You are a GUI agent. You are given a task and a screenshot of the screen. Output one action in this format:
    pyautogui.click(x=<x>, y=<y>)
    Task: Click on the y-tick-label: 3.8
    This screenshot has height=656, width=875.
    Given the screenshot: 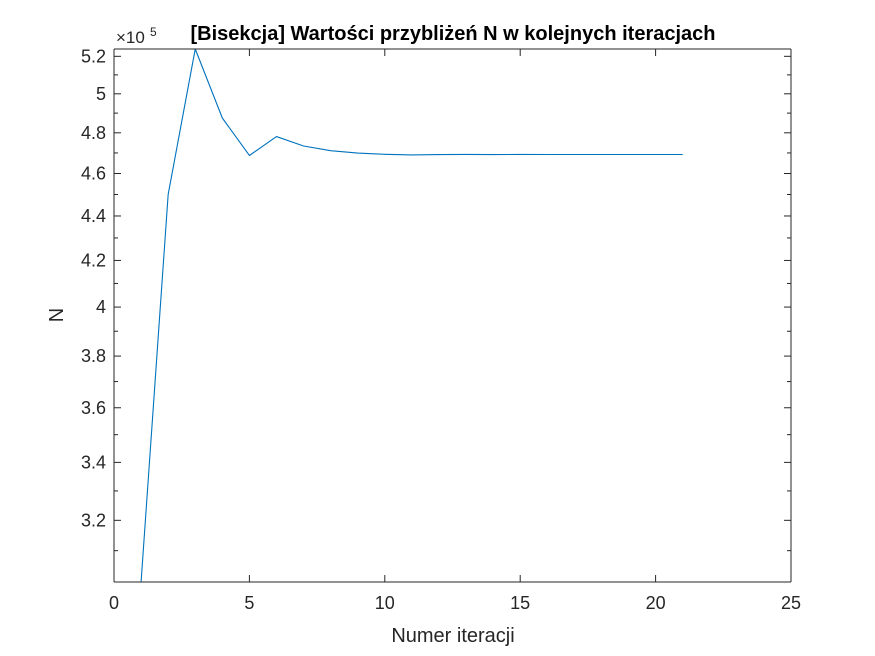 What is the action you would take?
    pyautogui.click(x=93, y=356)
    